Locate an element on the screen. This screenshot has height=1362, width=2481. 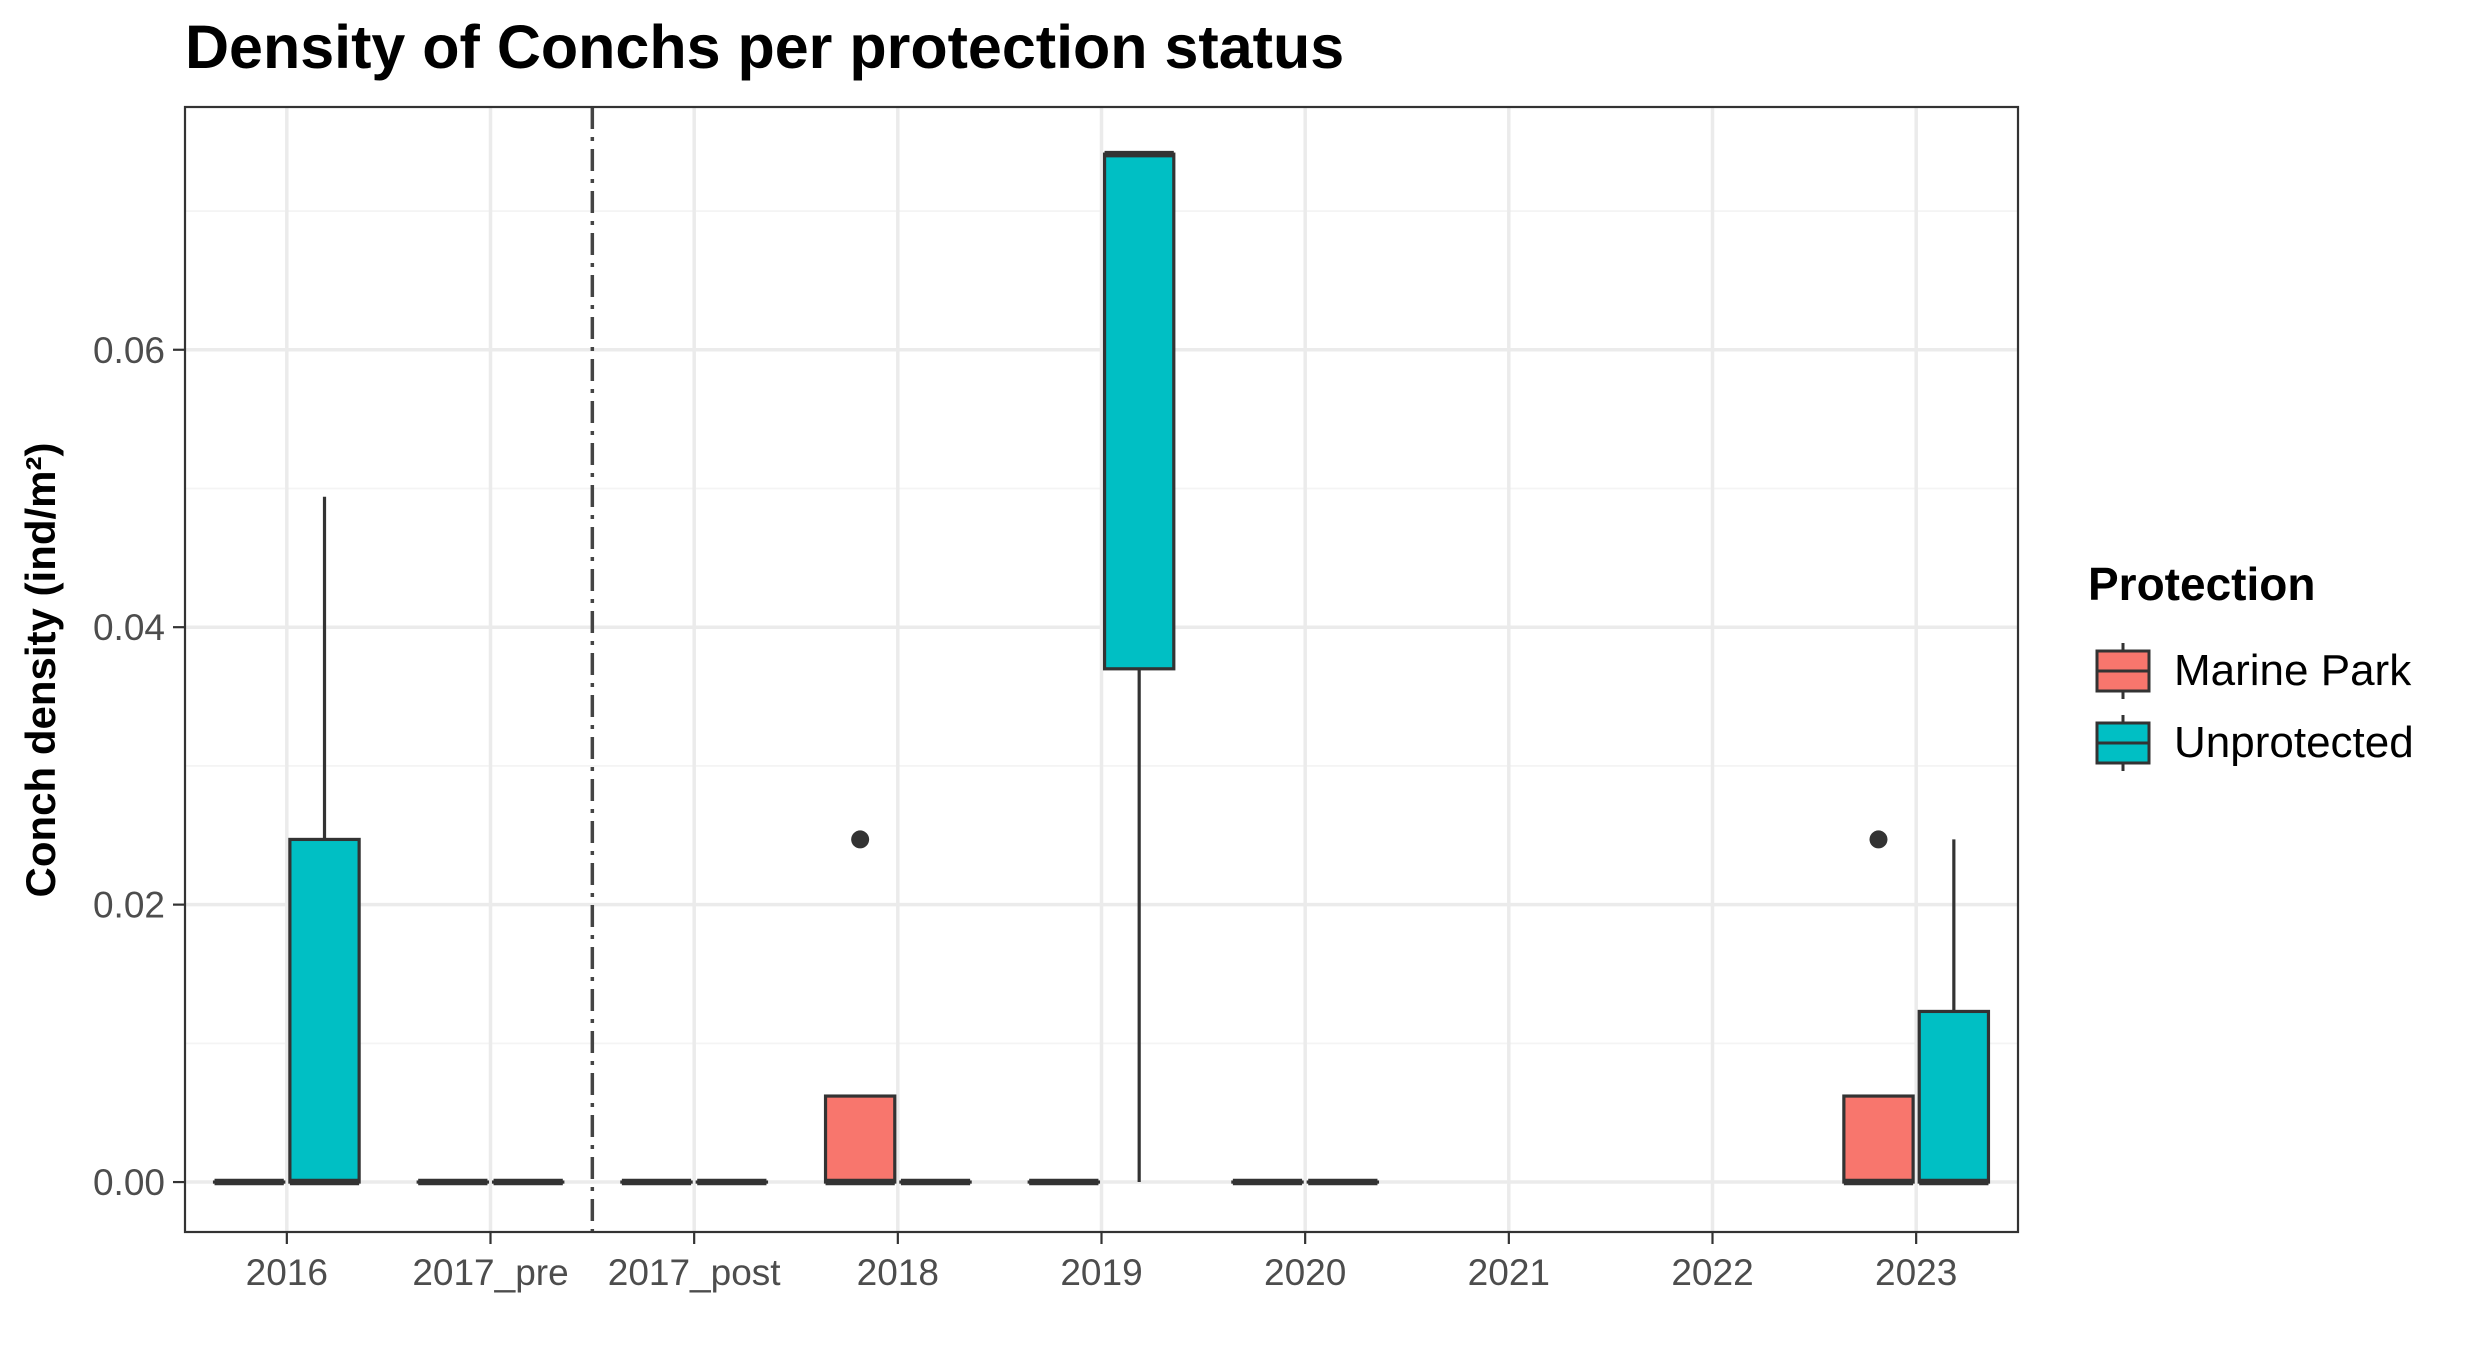
legend: Protection Marine Park Unprotected is located at coordinates (2251, 664).